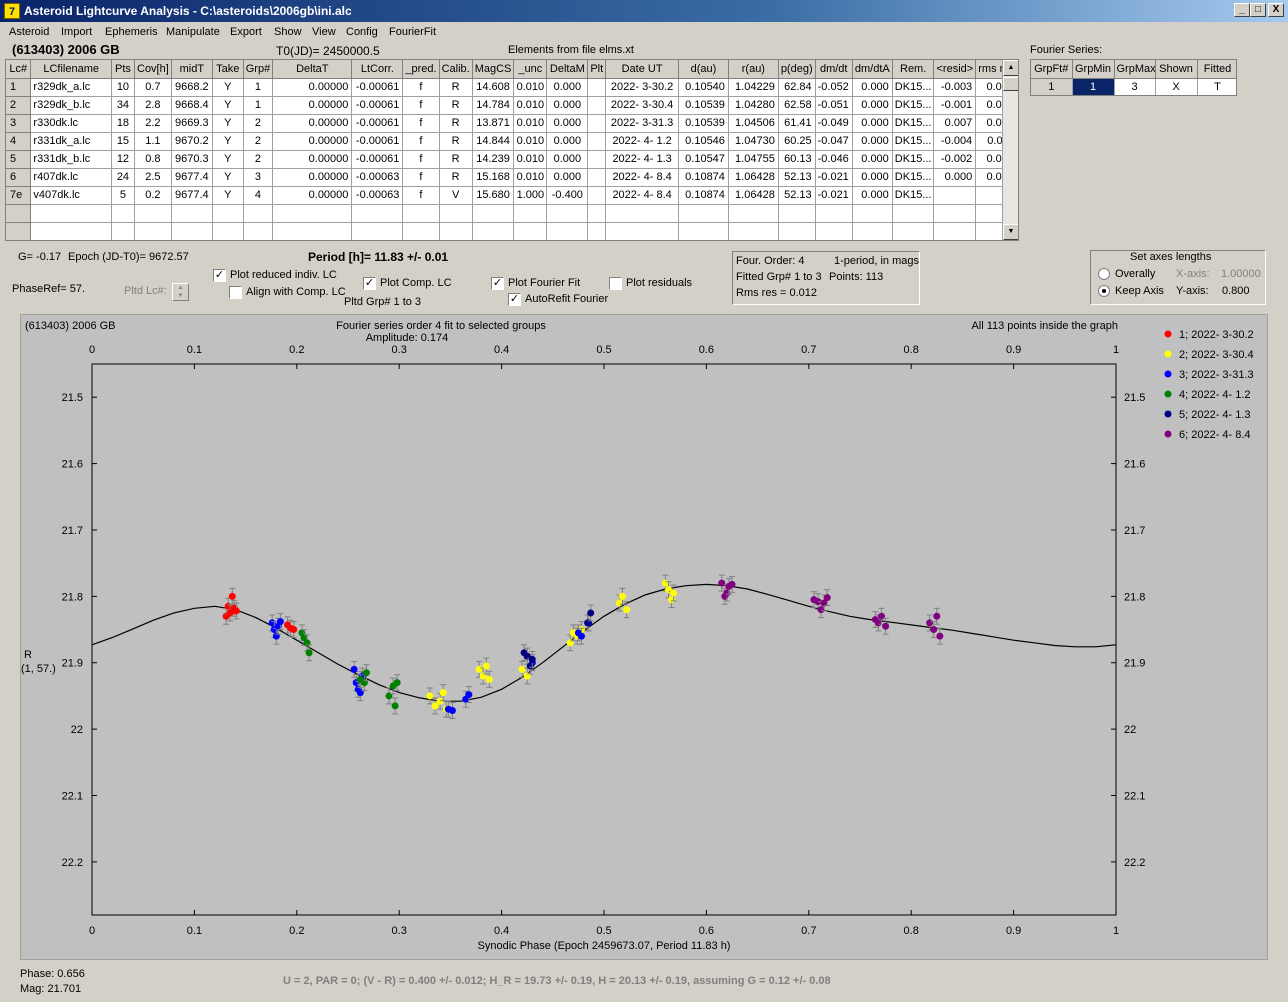  Describe the element at coordinates (567, 195) in the screenshot. I see `table-cell: -0.400` at that location.